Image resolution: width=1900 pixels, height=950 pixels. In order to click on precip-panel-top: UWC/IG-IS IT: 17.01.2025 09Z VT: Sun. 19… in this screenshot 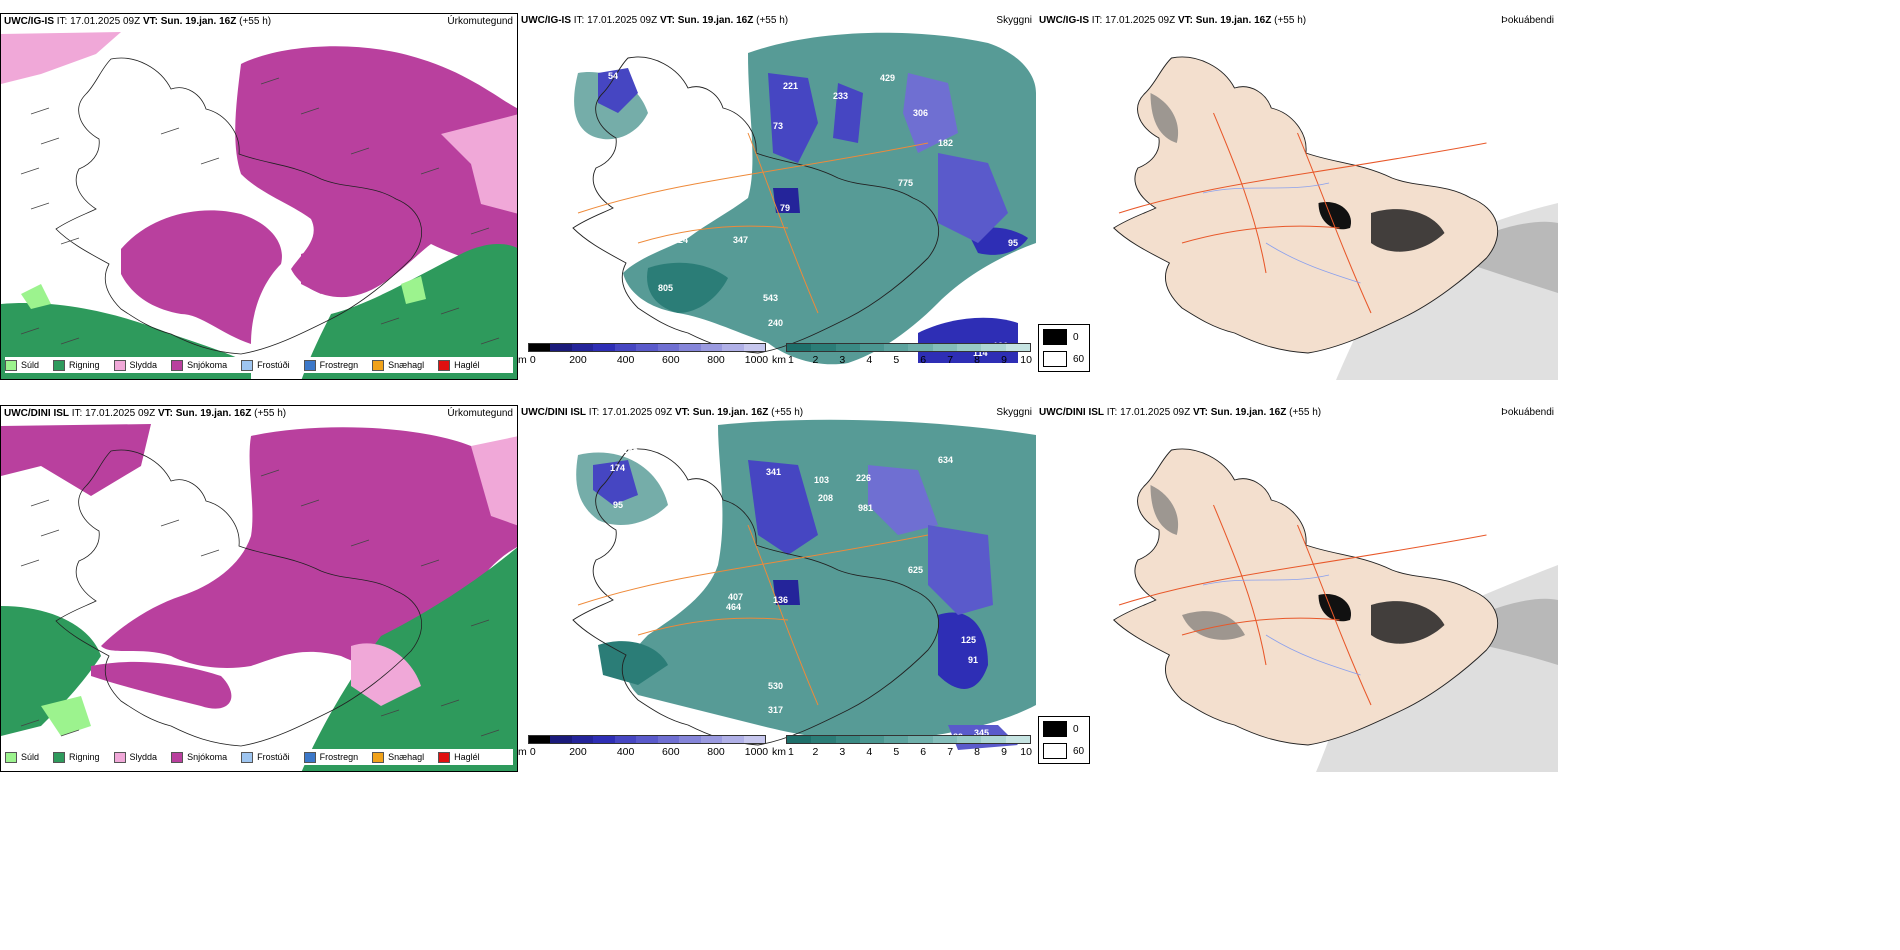, I will do `click(259, 196)`.